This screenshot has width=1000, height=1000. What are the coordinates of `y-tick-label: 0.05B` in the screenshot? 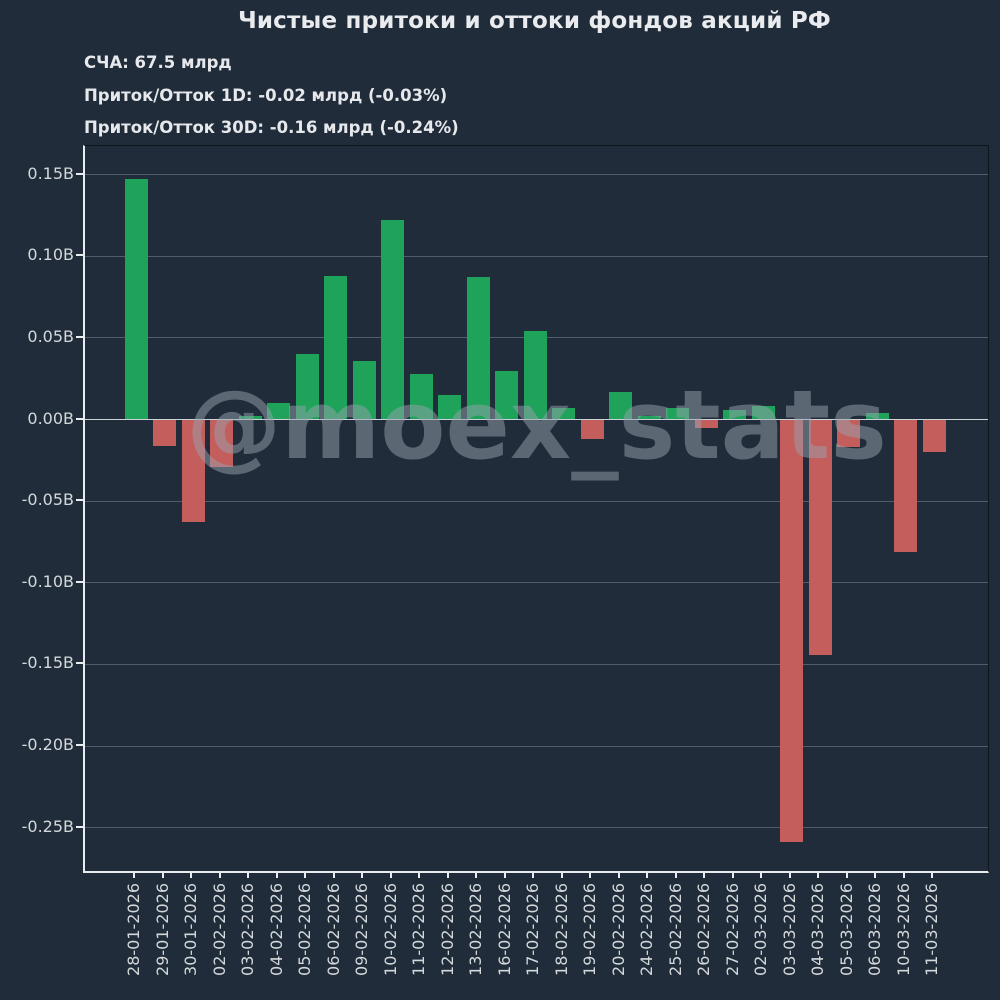 It's located at (50, 336).